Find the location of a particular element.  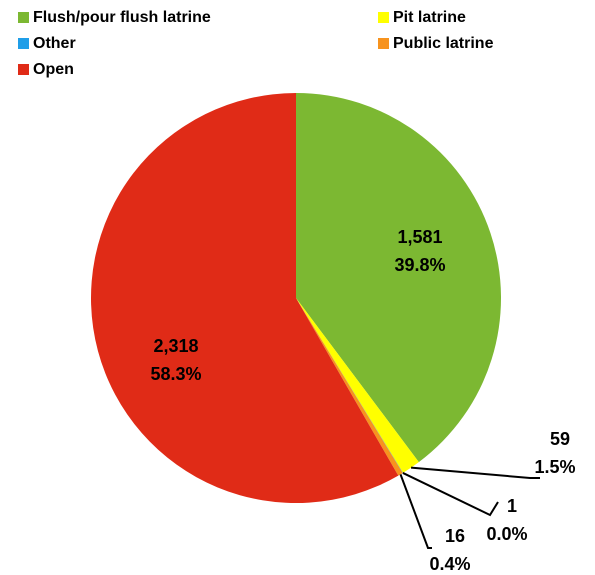

data-label: 1 is located at coordinates (512, 506).